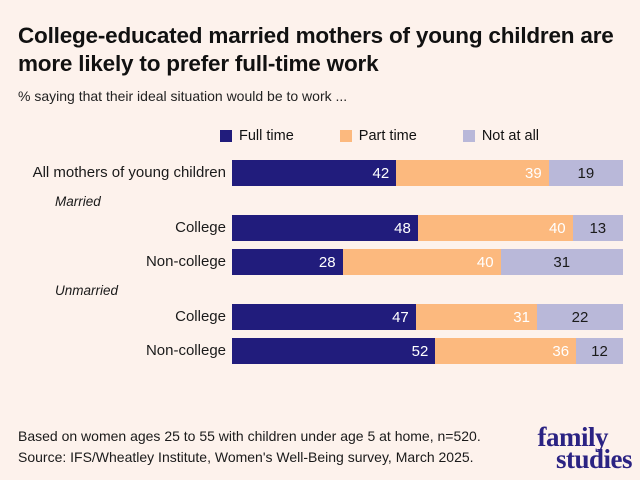 Image resolution: width=640 pixels, height=480 pixels. I want to click on segment-value: 36, so click(561, 351).